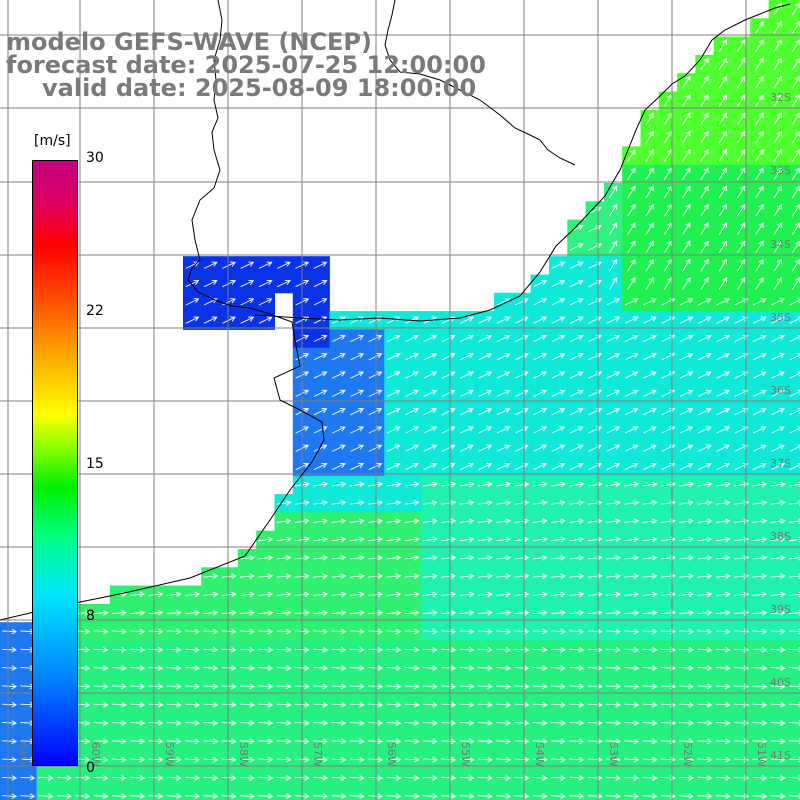 The width and height of the screenshot is (800, 800). Describe the element at coordinates (780, 317) in the screenshot. I see `latitude-label: 35S` at that location.